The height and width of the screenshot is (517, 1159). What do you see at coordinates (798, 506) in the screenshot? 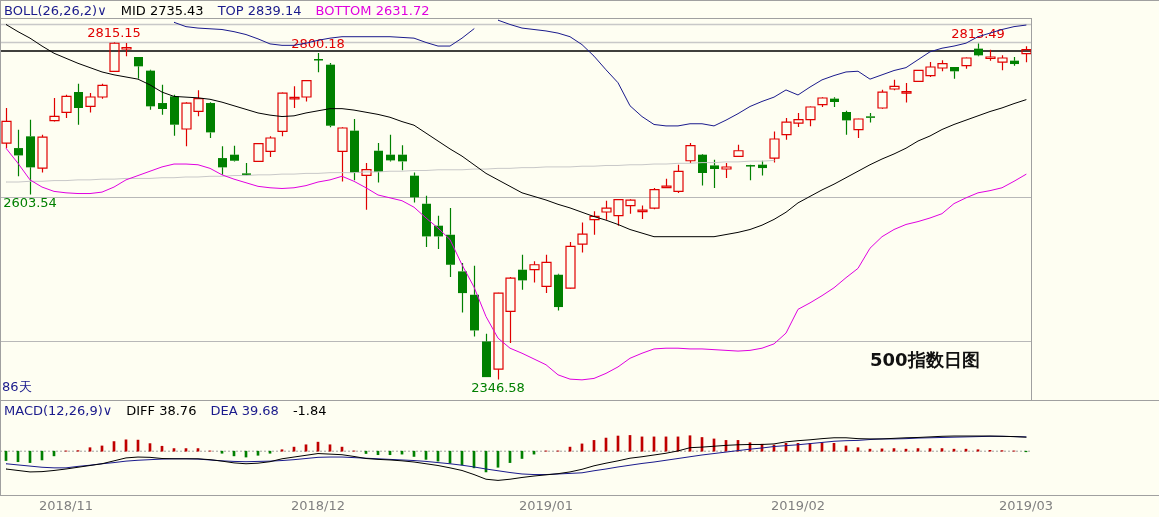
I see `x-tick-label: 2019/02` at bounding box center [798, 506].